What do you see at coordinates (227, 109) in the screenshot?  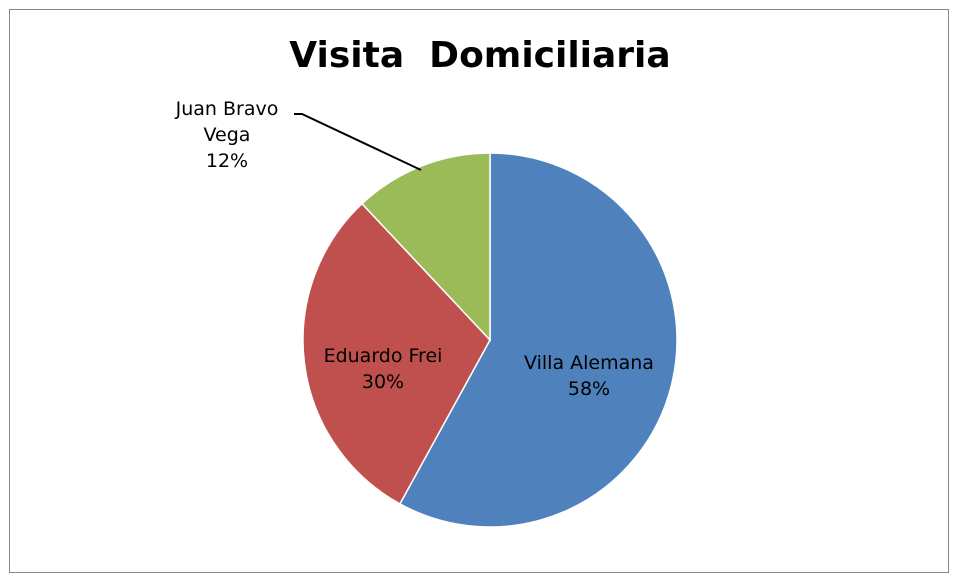 I see `data-label-juan-bravo-vega-name-1: Juan Bravo` at bounding box center [227, 109].